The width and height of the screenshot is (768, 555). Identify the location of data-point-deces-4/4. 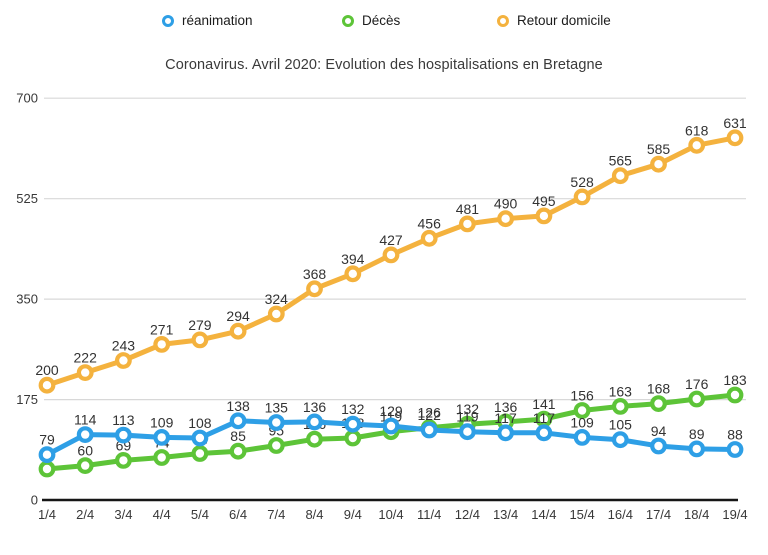
(162, 457).